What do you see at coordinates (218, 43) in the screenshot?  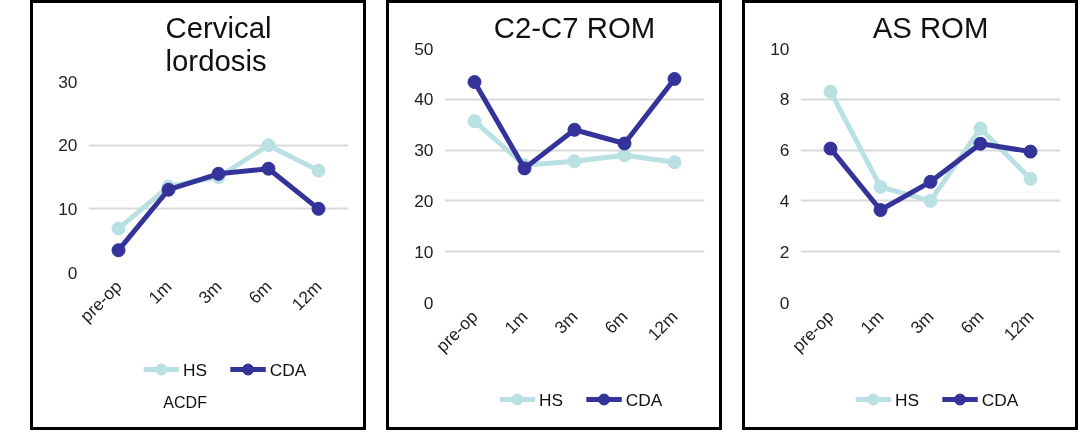 I see `chart-title: Cervical lordosis` at bounding box center [218, 43].